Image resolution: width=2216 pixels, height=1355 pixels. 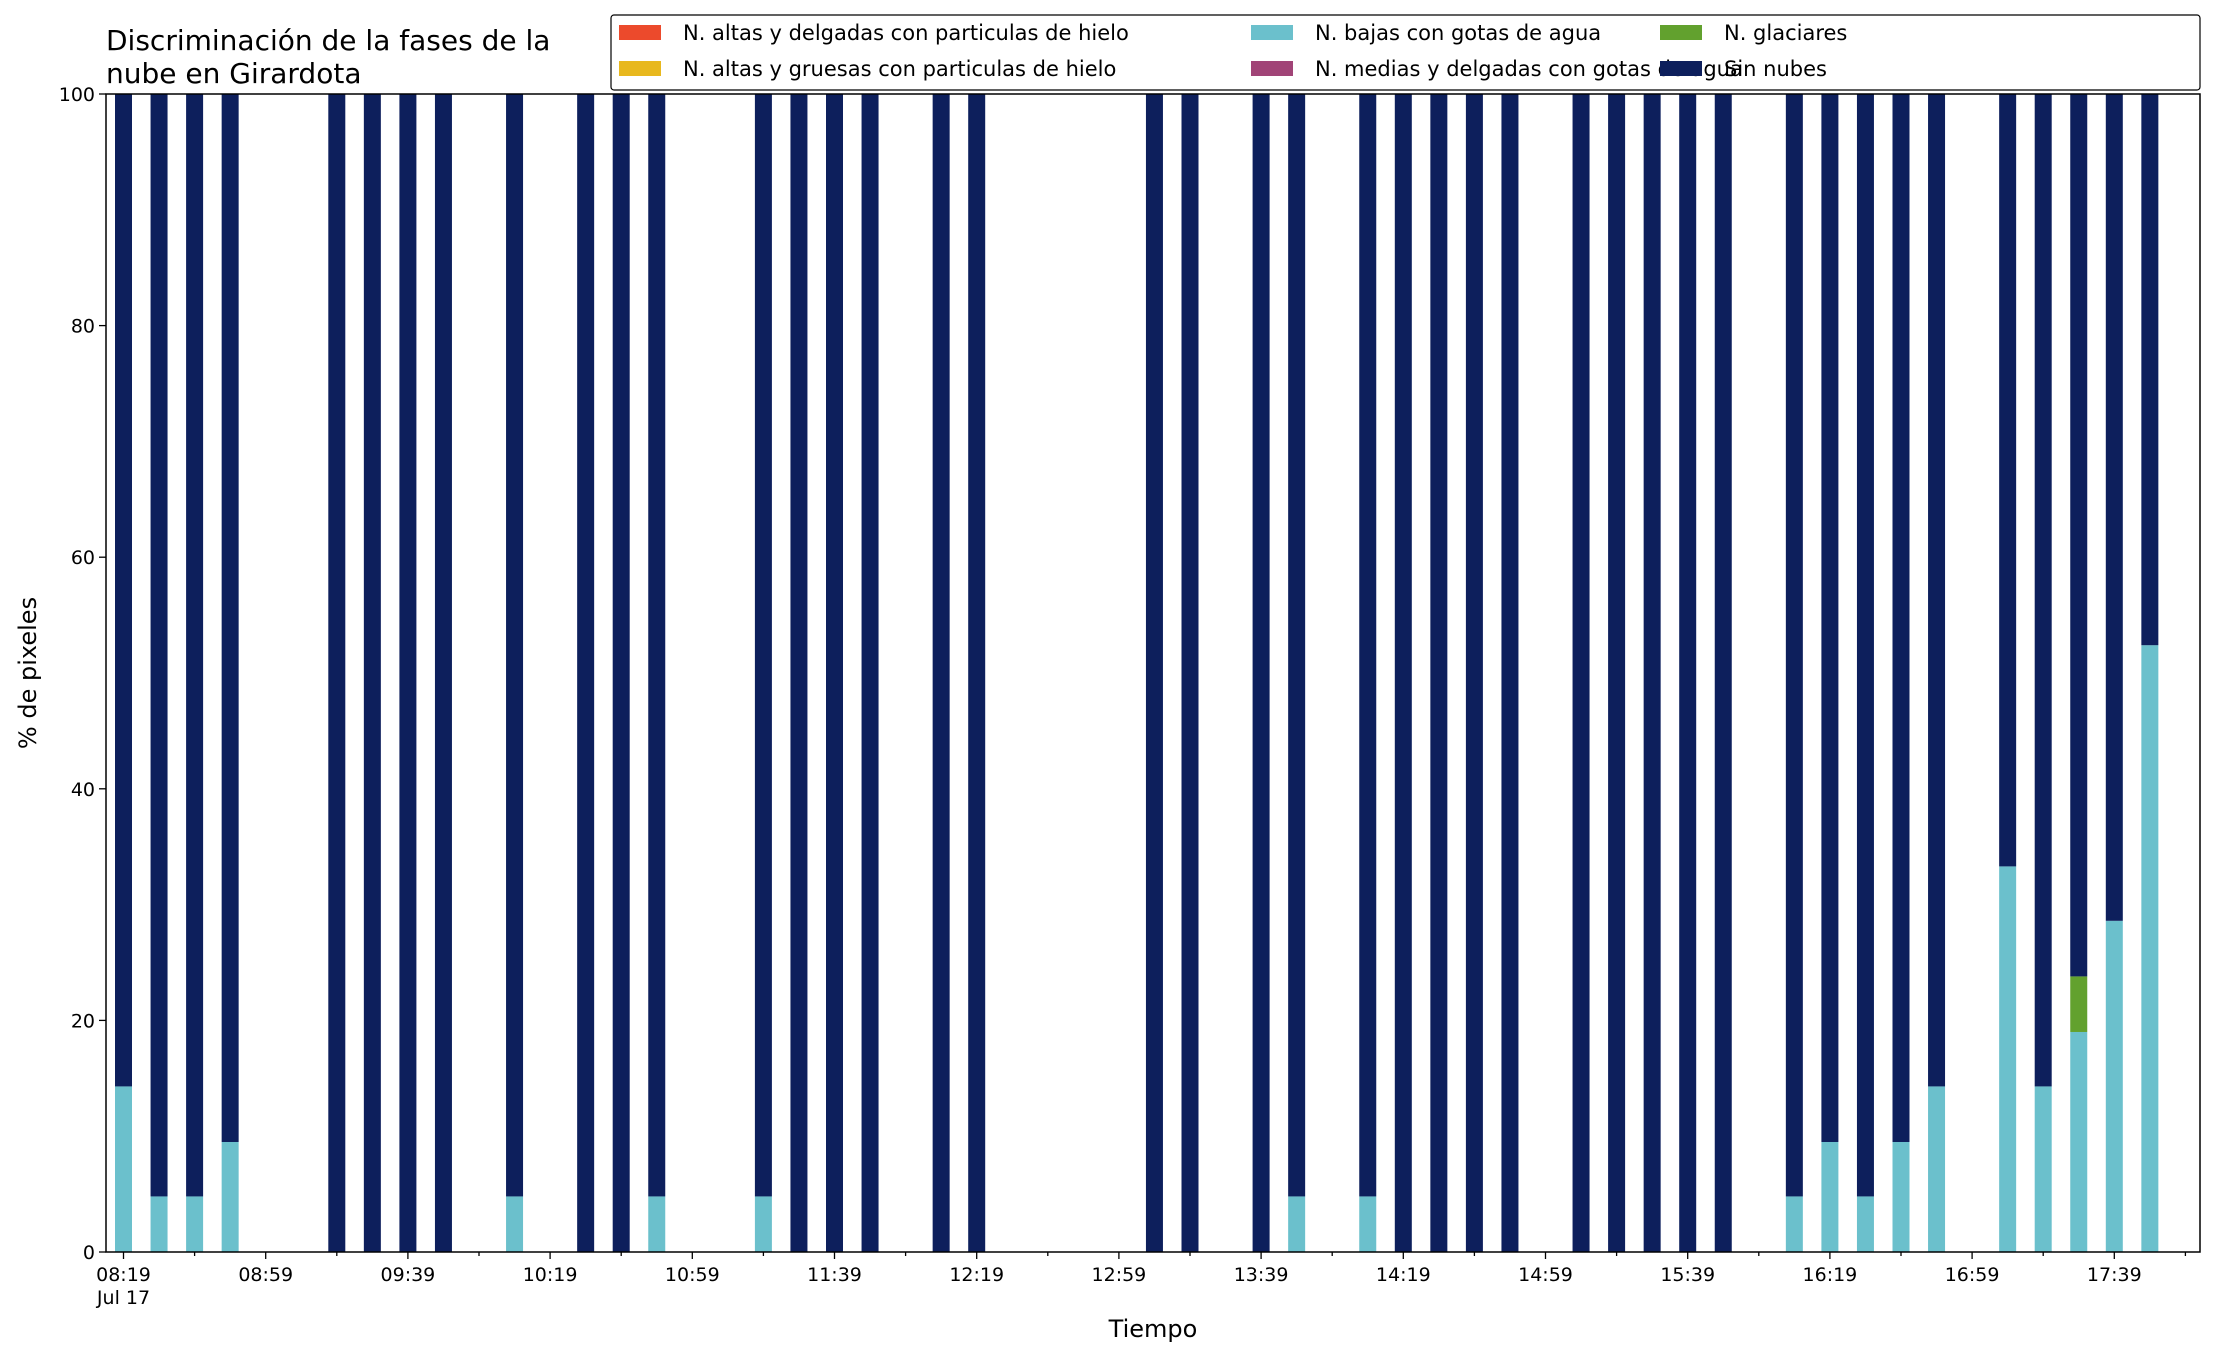 What do you see at coordinates (1865, 1224) in the screenshot?
I see `bar-segment-49-s2` at bounding box center [1865, 1224].